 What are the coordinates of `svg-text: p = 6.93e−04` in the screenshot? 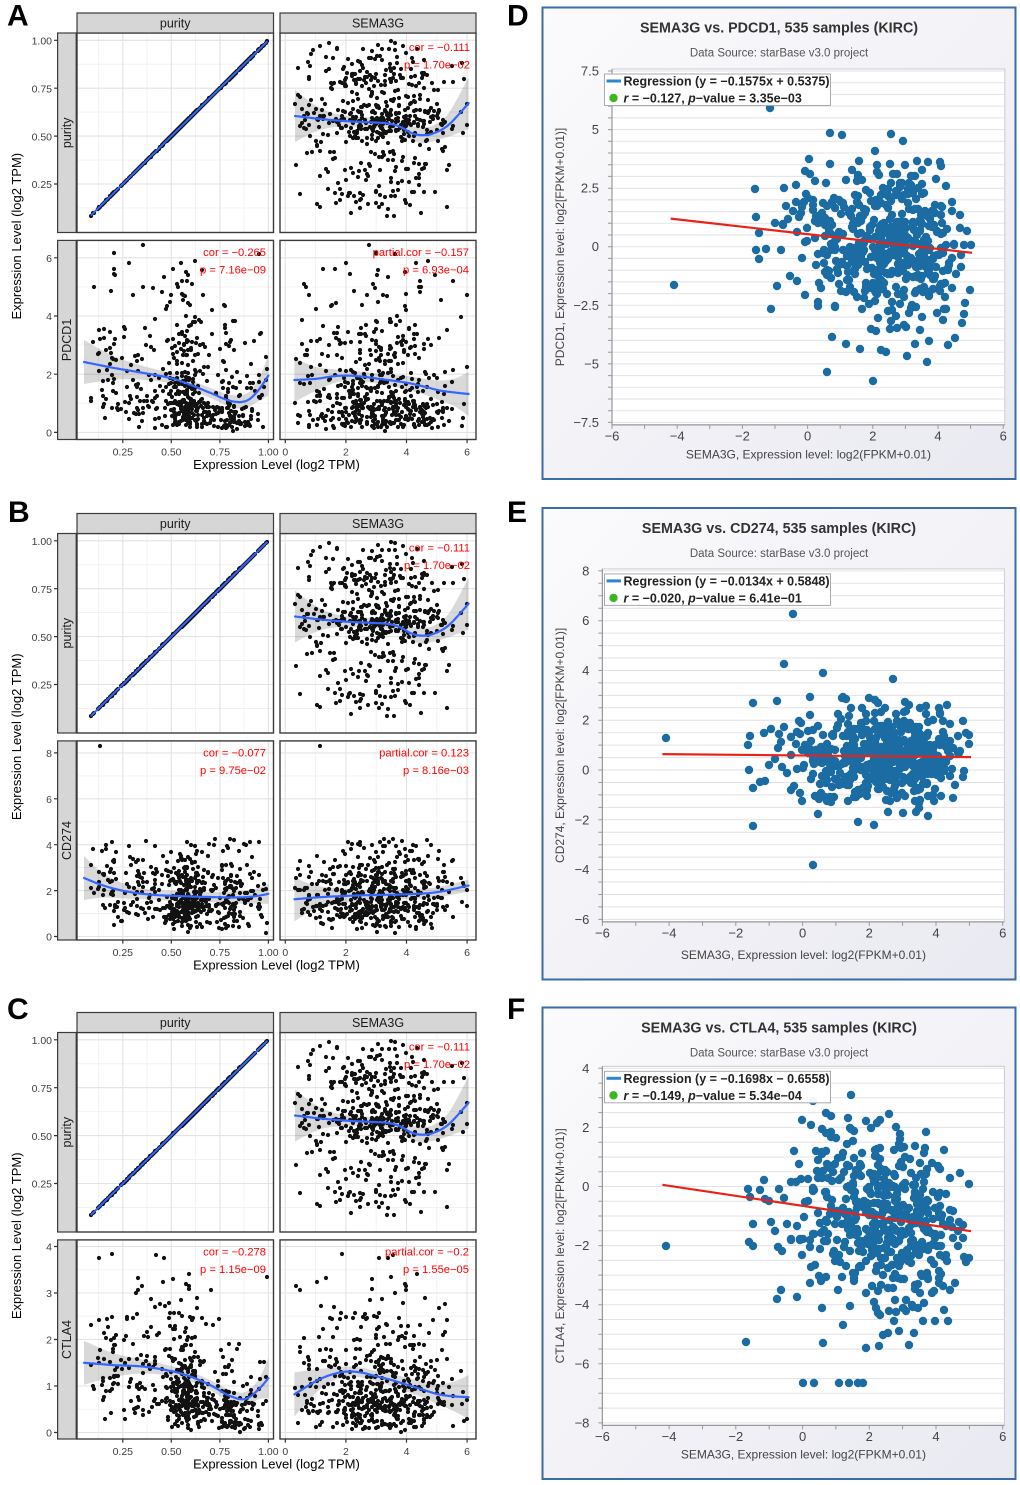 It's located at (436, 271).